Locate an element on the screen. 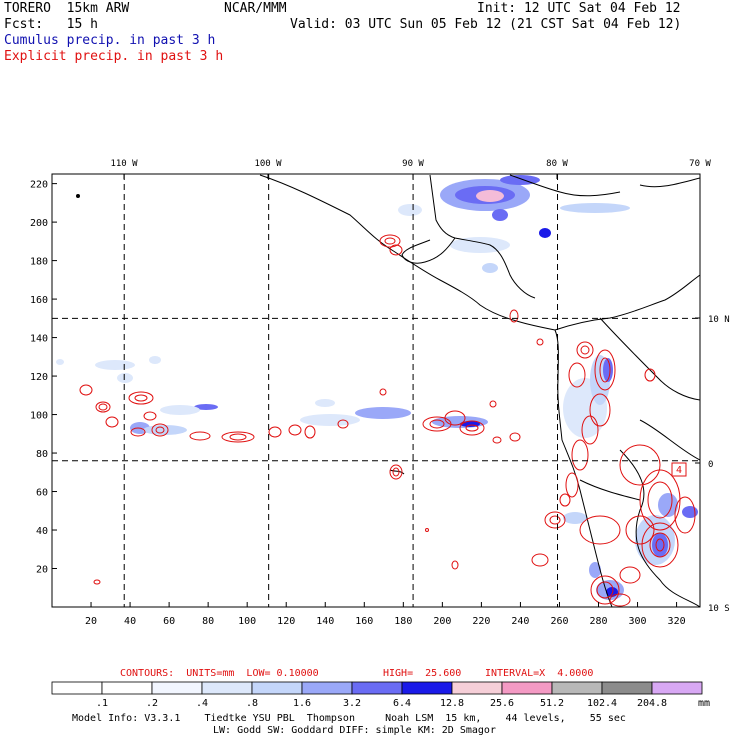 The image size is (740, 740). colorbar-label: 102.4 is located at coordinates (602, 703).